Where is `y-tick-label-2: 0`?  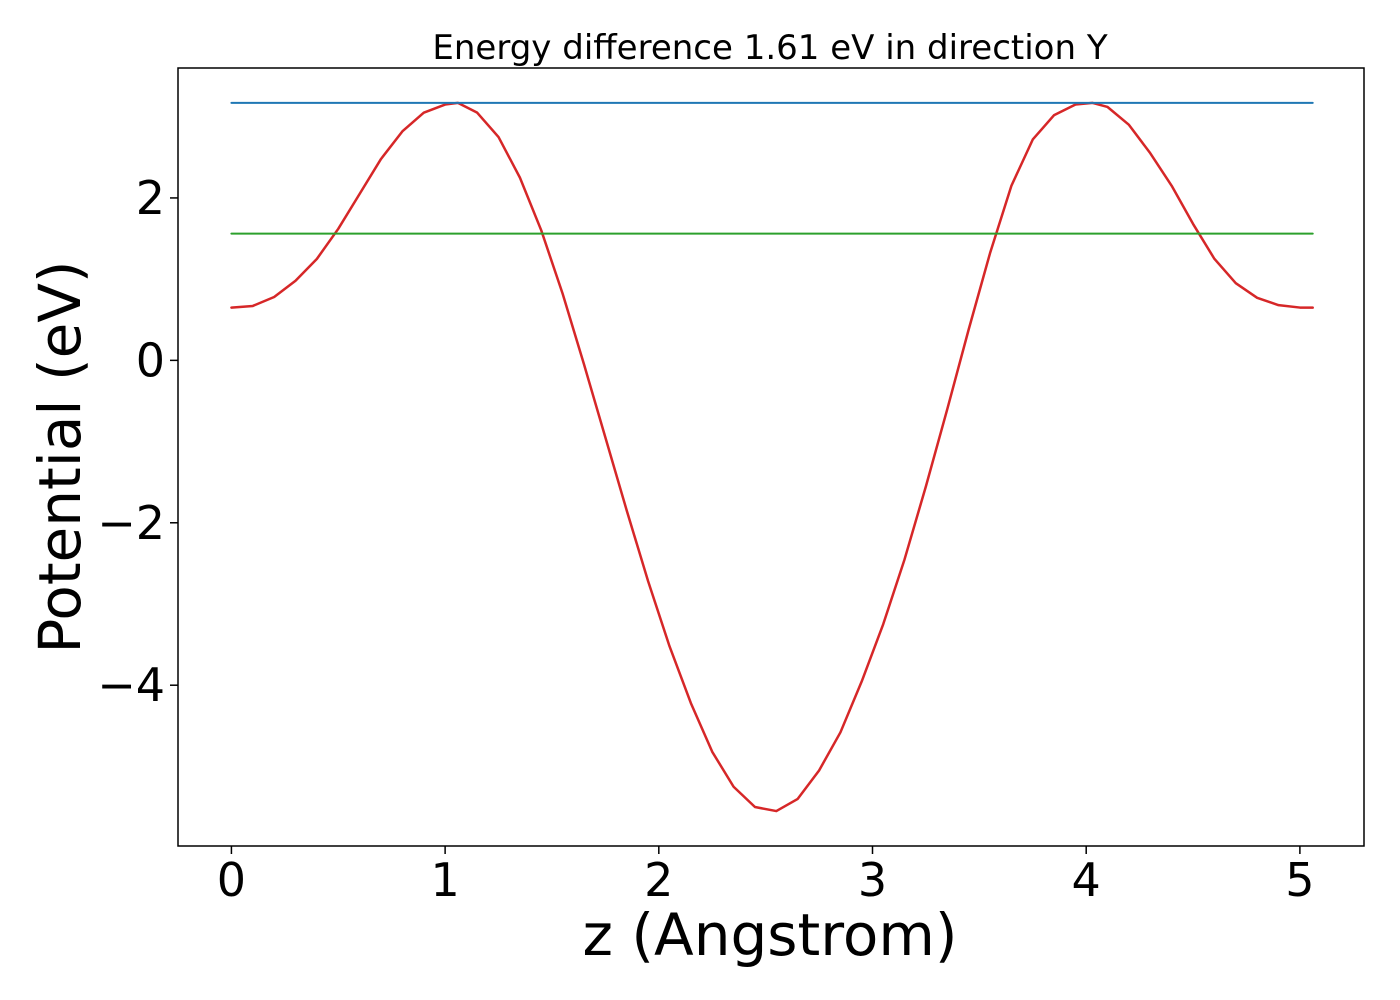
y-tick-label-2: 0 is located at coordinates (150, 360).